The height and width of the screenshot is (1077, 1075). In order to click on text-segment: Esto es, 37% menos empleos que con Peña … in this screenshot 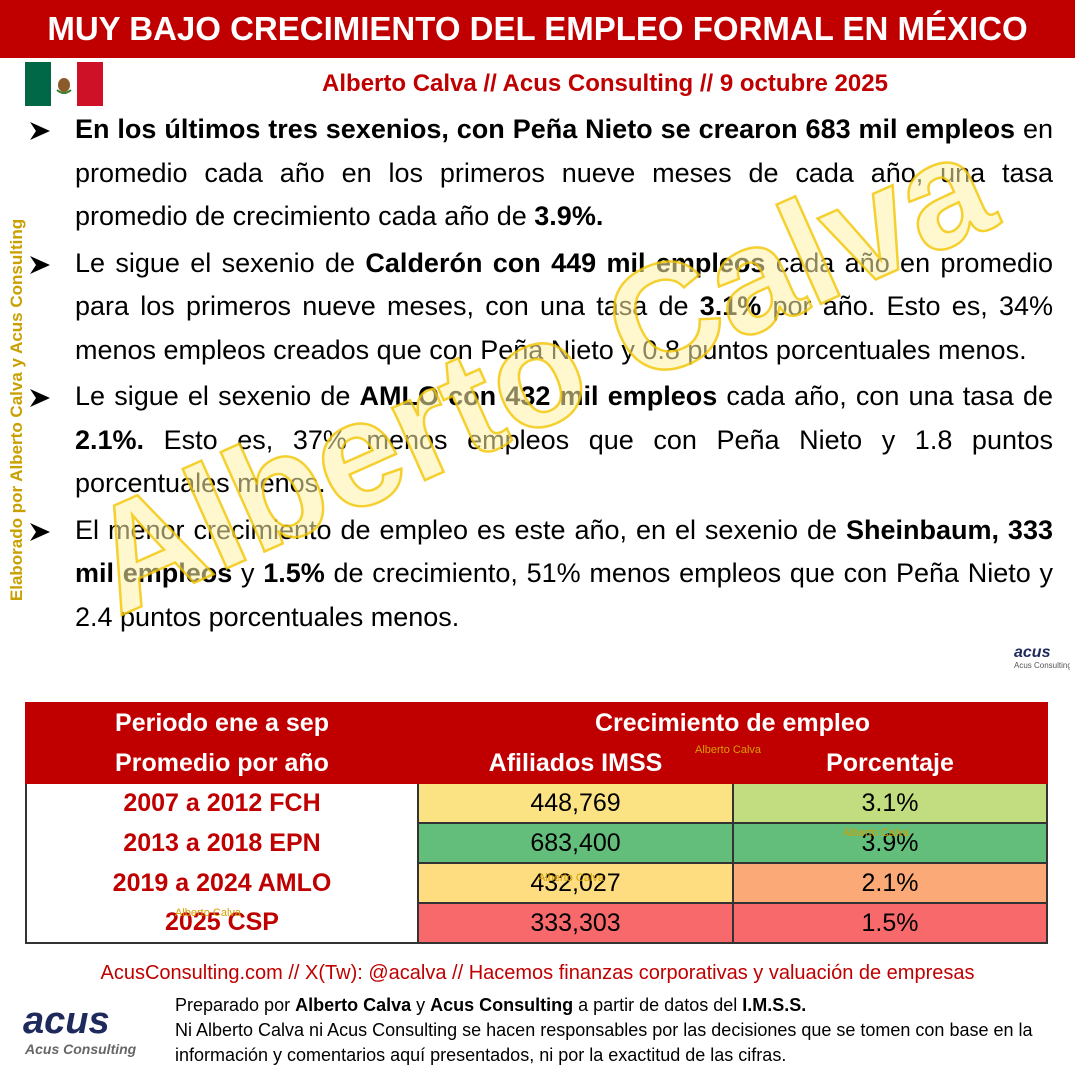, I will do `click(564, 461)`.